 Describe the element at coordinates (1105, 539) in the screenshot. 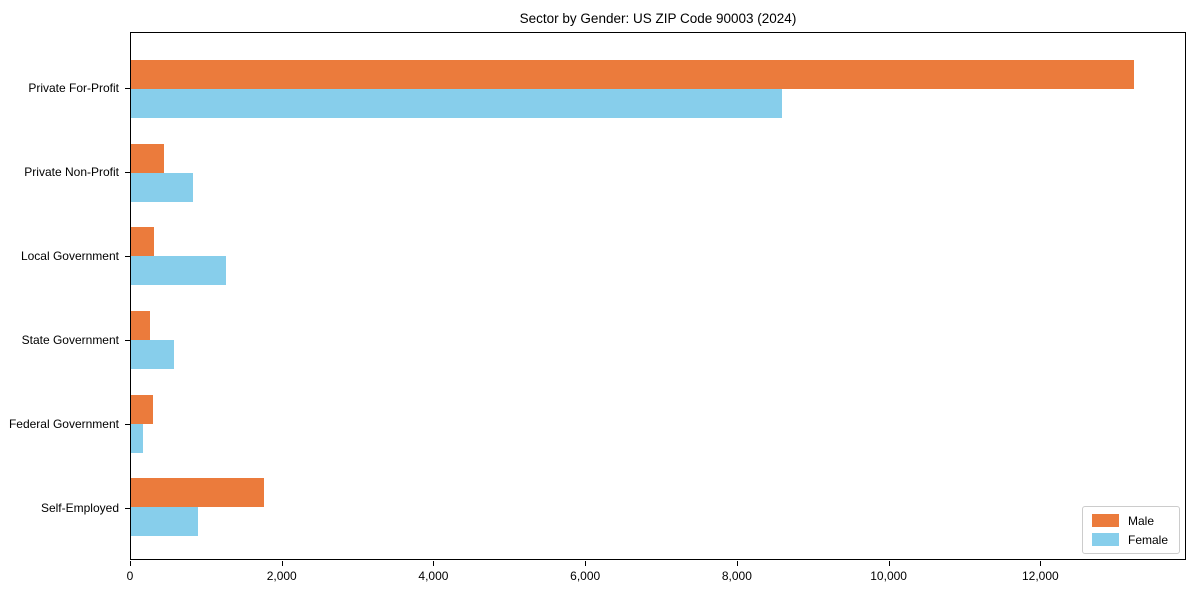

I see `legend-swatch-female` at that location.